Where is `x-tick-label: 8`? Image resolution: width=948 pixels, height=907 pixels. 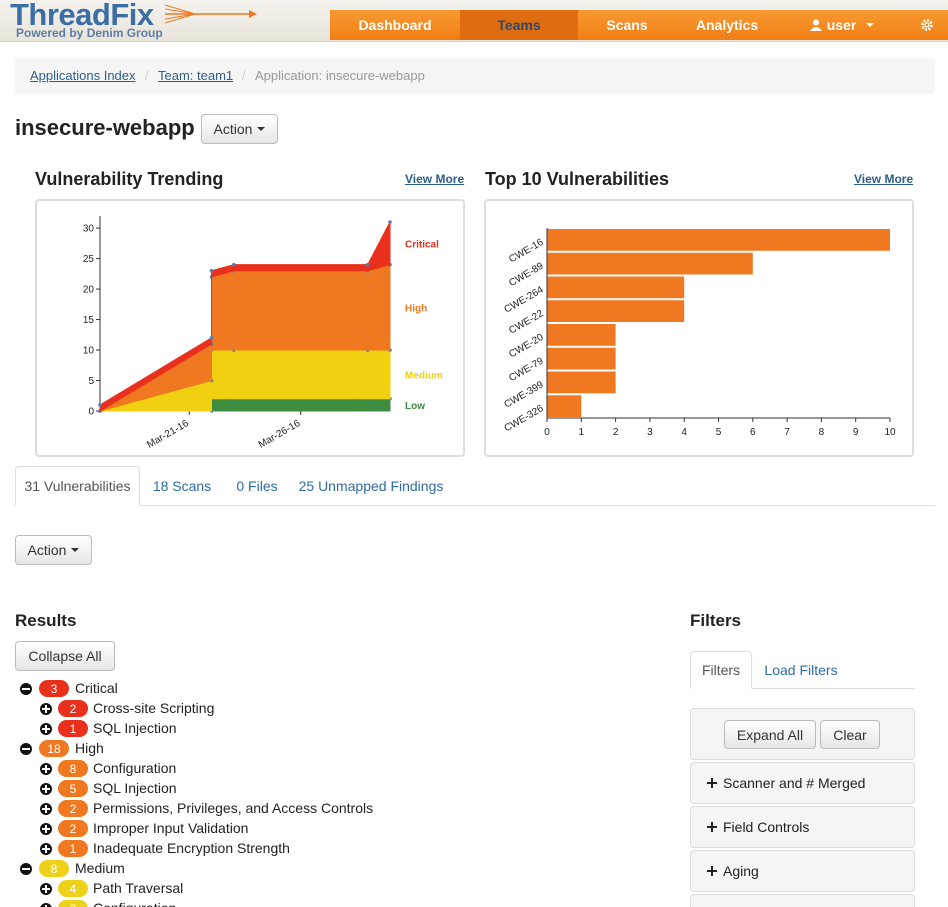
x-tick-label: 8 is located at coordinates (822, 432).